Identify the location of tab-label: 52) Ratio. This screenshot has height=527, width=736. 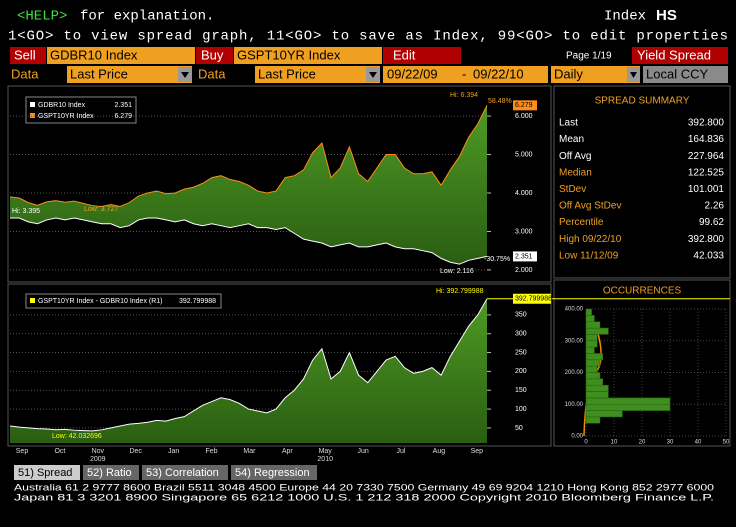
(109, 473).